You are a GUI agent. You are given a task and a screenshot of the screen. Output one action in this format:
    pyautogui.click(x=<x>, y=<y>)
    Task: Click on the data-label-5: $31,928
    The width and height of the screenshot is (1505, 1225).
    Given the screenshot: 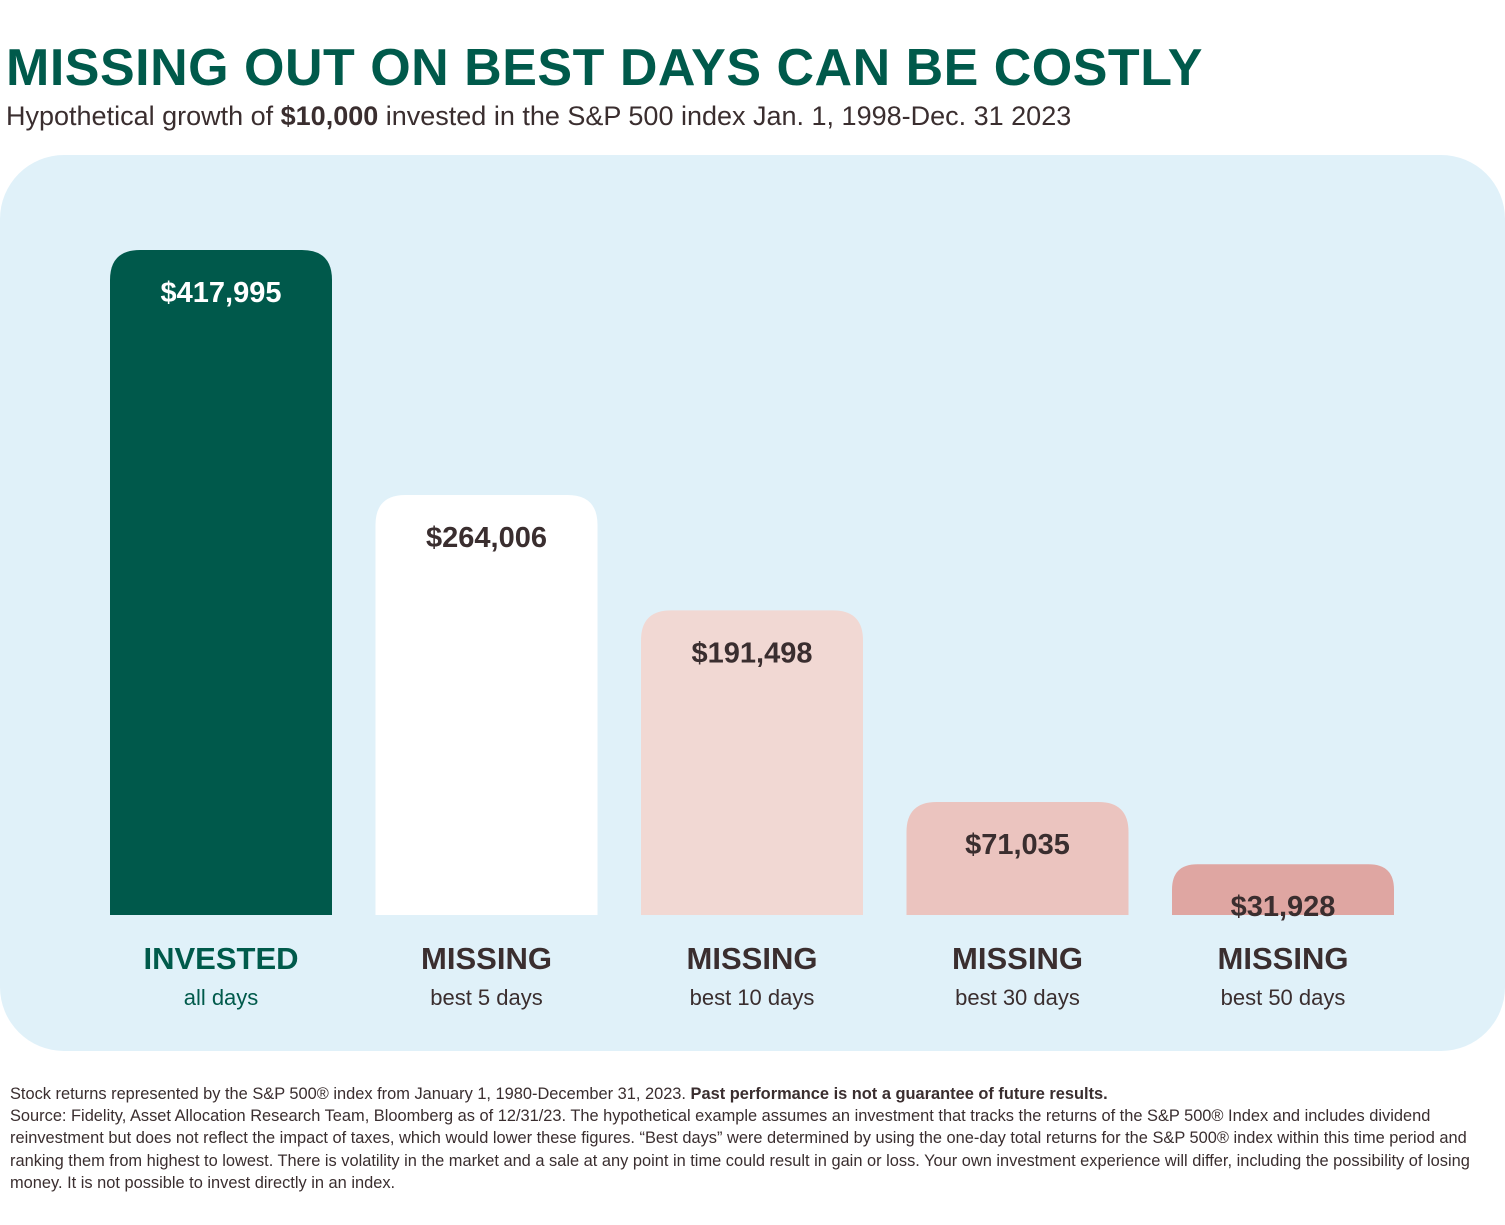 What is the action you would take?
    pyautogui.click(x=1283, y=907)
    